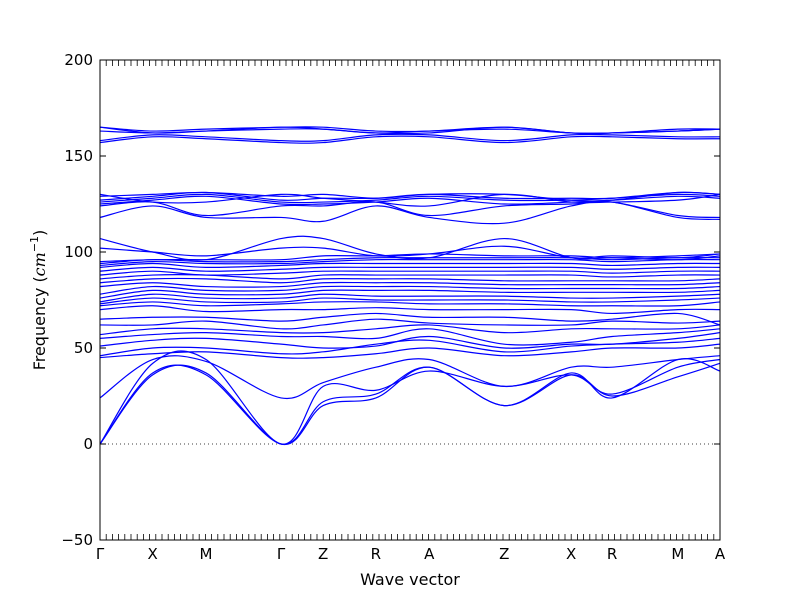 Image resolution: width=800 pixels, height=600 pixels. What do you see at coordinates (410, 579) in the screenshot?
I see `x-axis-title: Wave vector` at bounding box center [410, 579].